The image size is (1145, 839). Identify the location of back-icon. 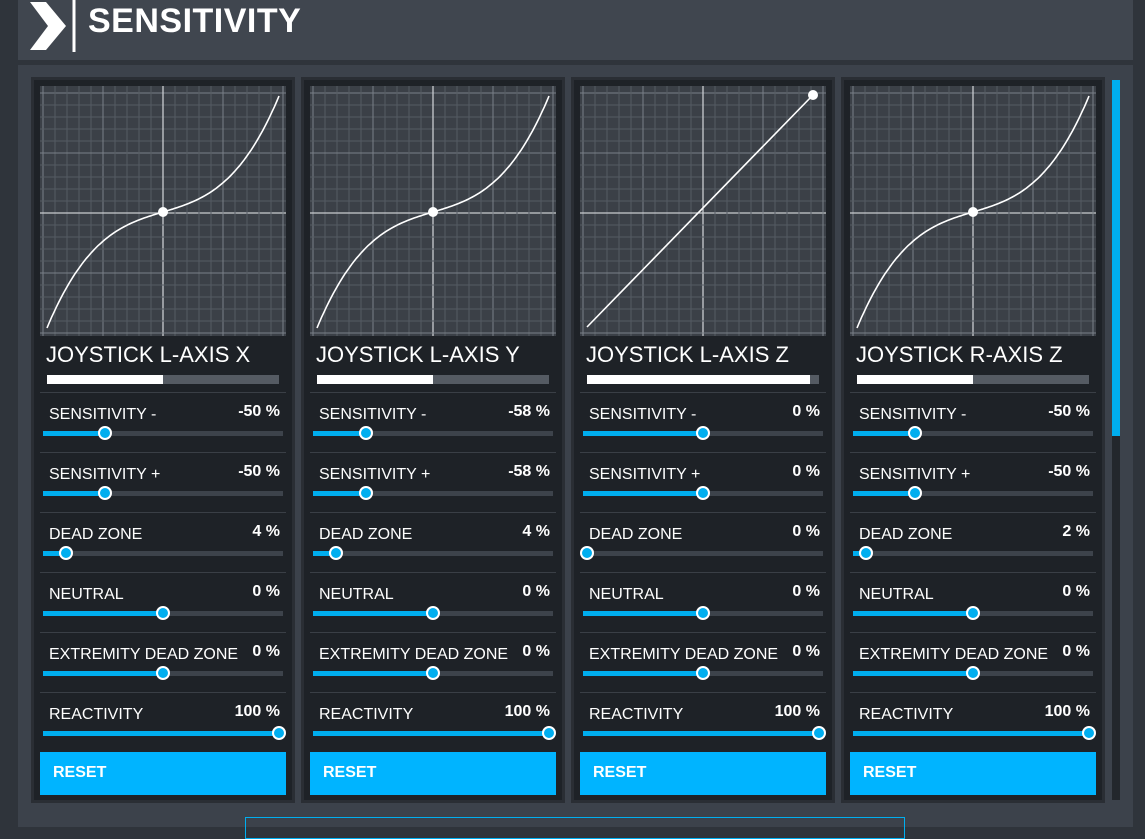
(53, 26).